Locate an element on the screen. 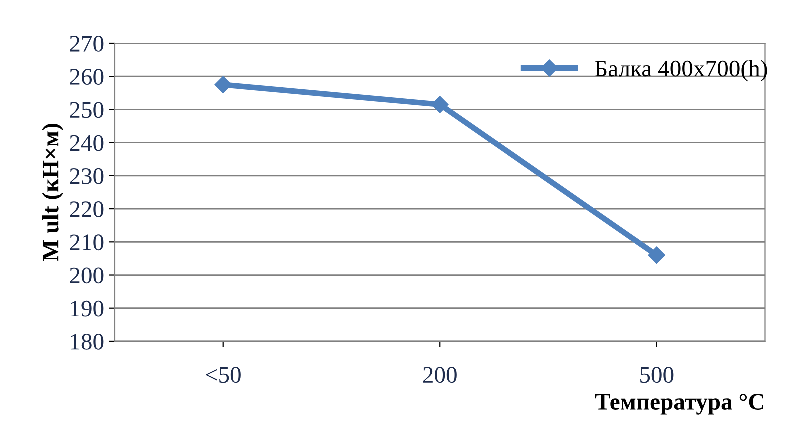 The image size is (793, 435). x-tick-label: <50 is located at coordinates (223, 375).